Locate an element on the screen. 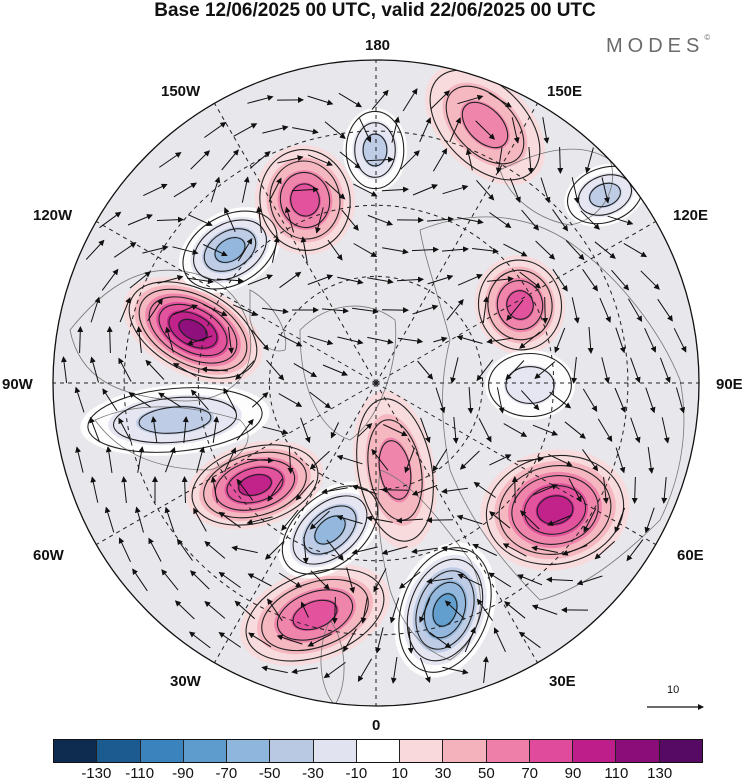 Image resolution: width=750 pixels, height=783 pixels. colorbar-tick-label: 50 is located at coordinates (486, 773).